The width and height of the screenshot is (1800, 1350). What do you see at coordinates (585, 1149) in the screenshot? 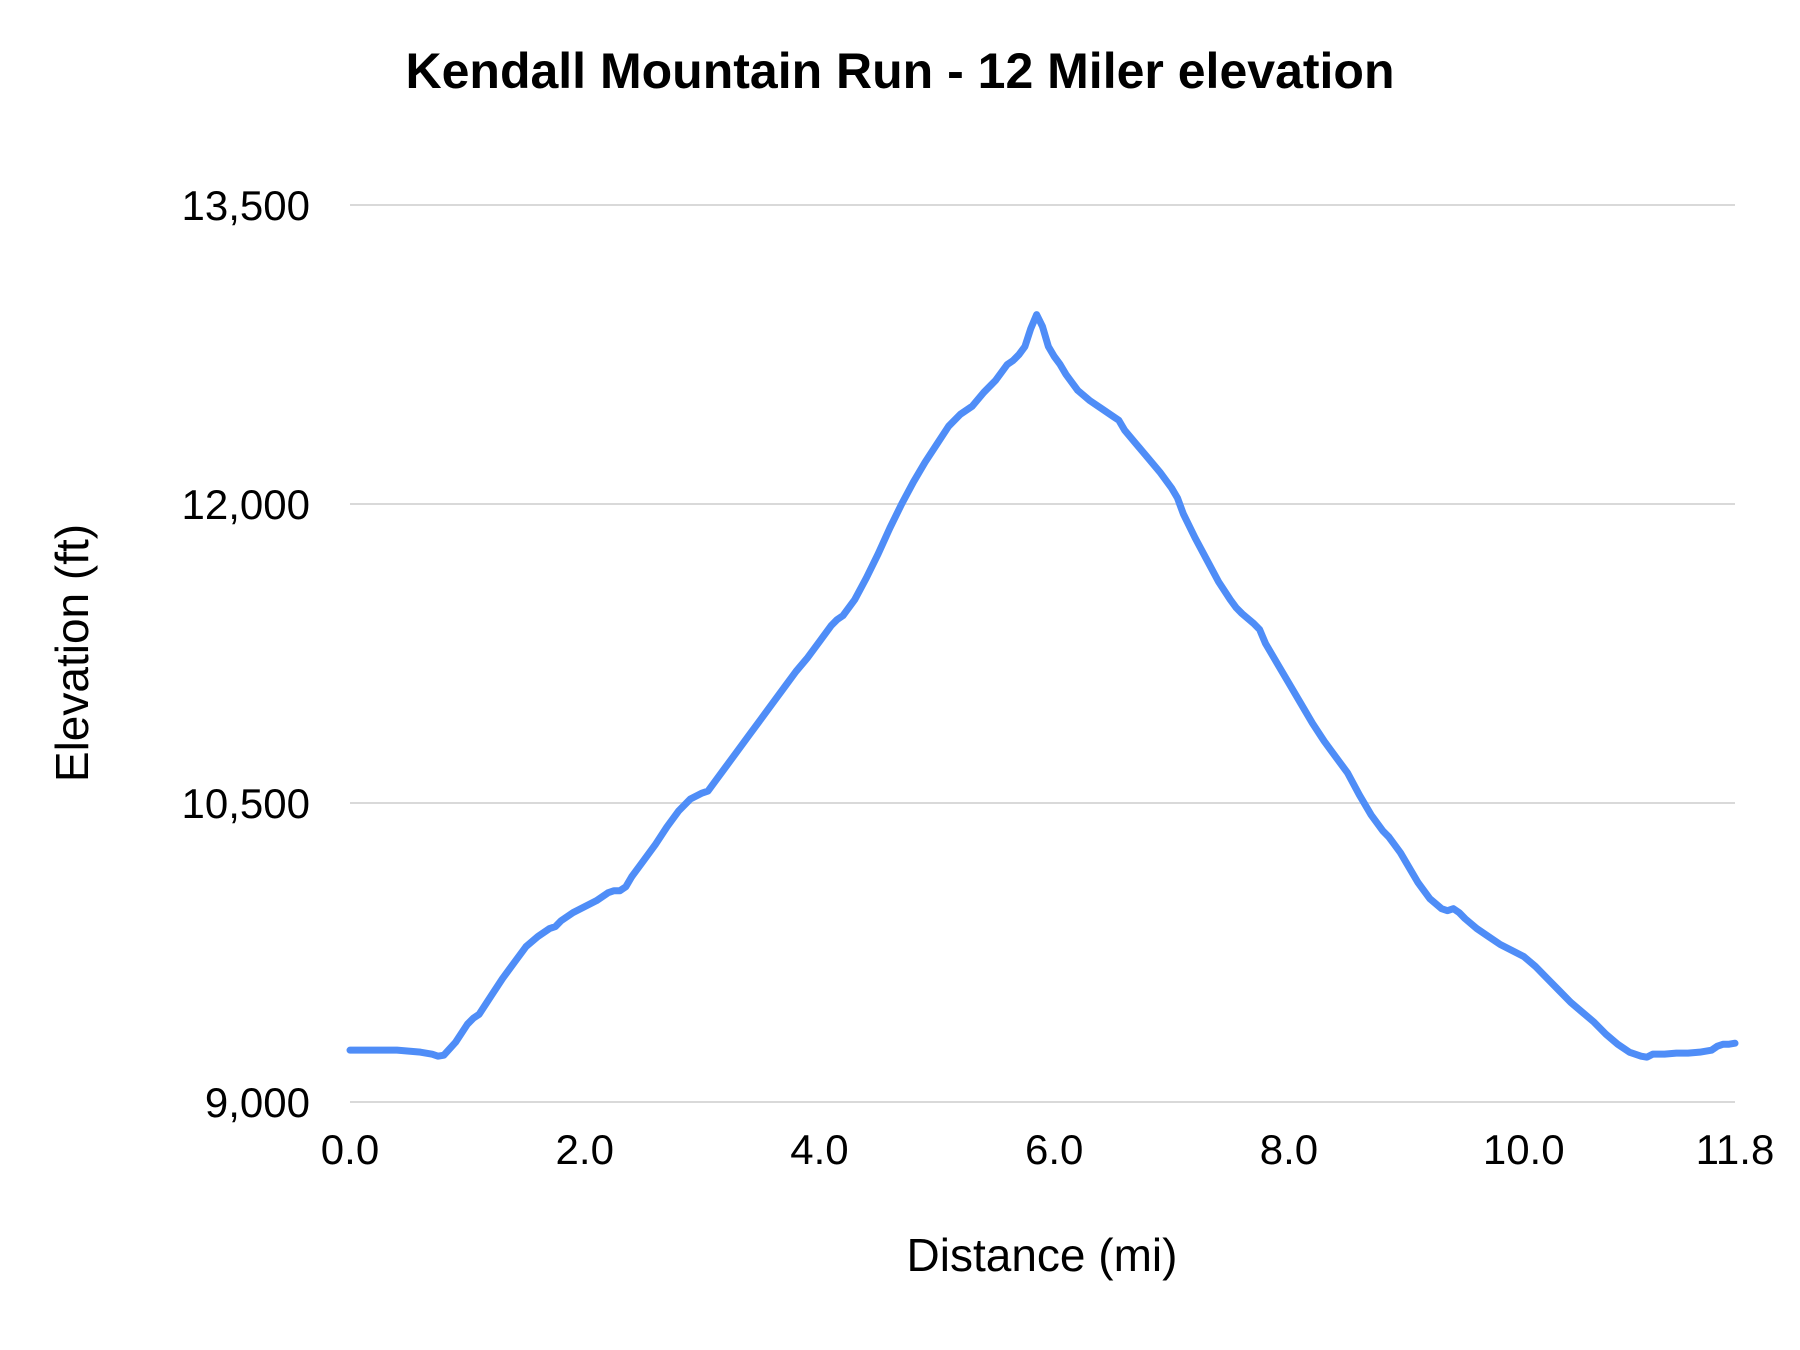
I see `x-tick-label: 2.0` at bounding box center [585, 1149].